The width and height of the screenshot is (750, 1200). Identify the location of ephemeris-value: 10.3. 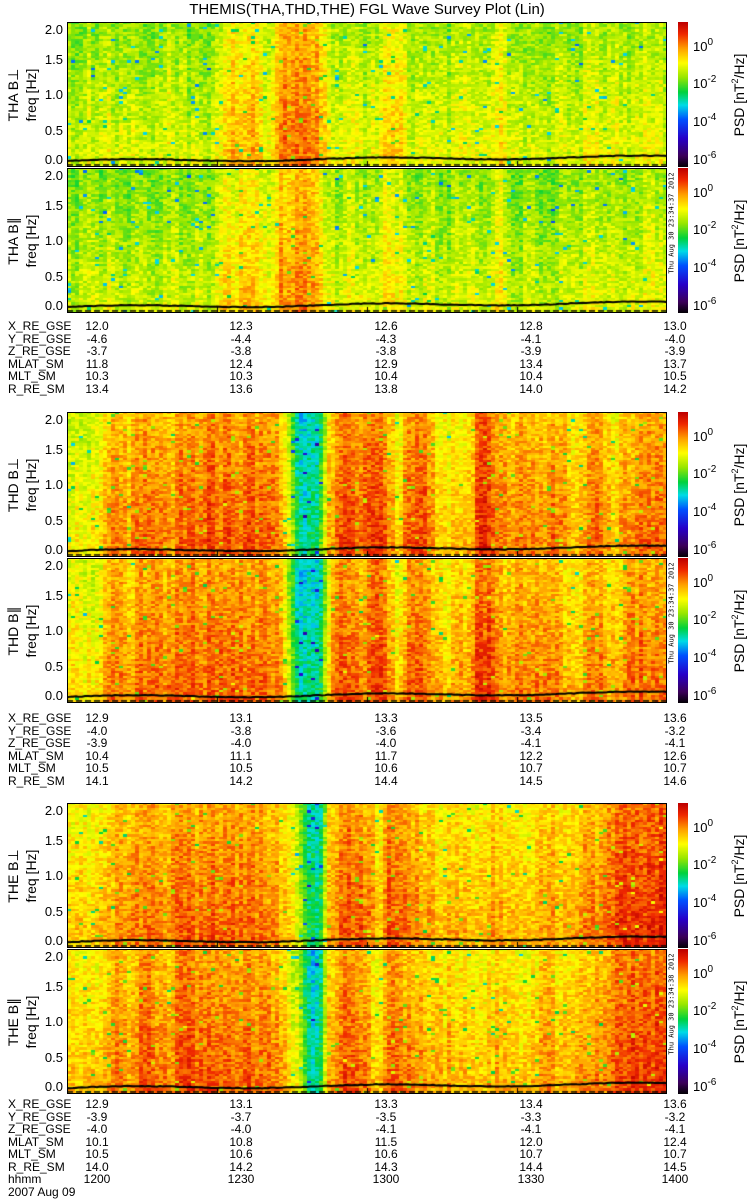
(97, 376).